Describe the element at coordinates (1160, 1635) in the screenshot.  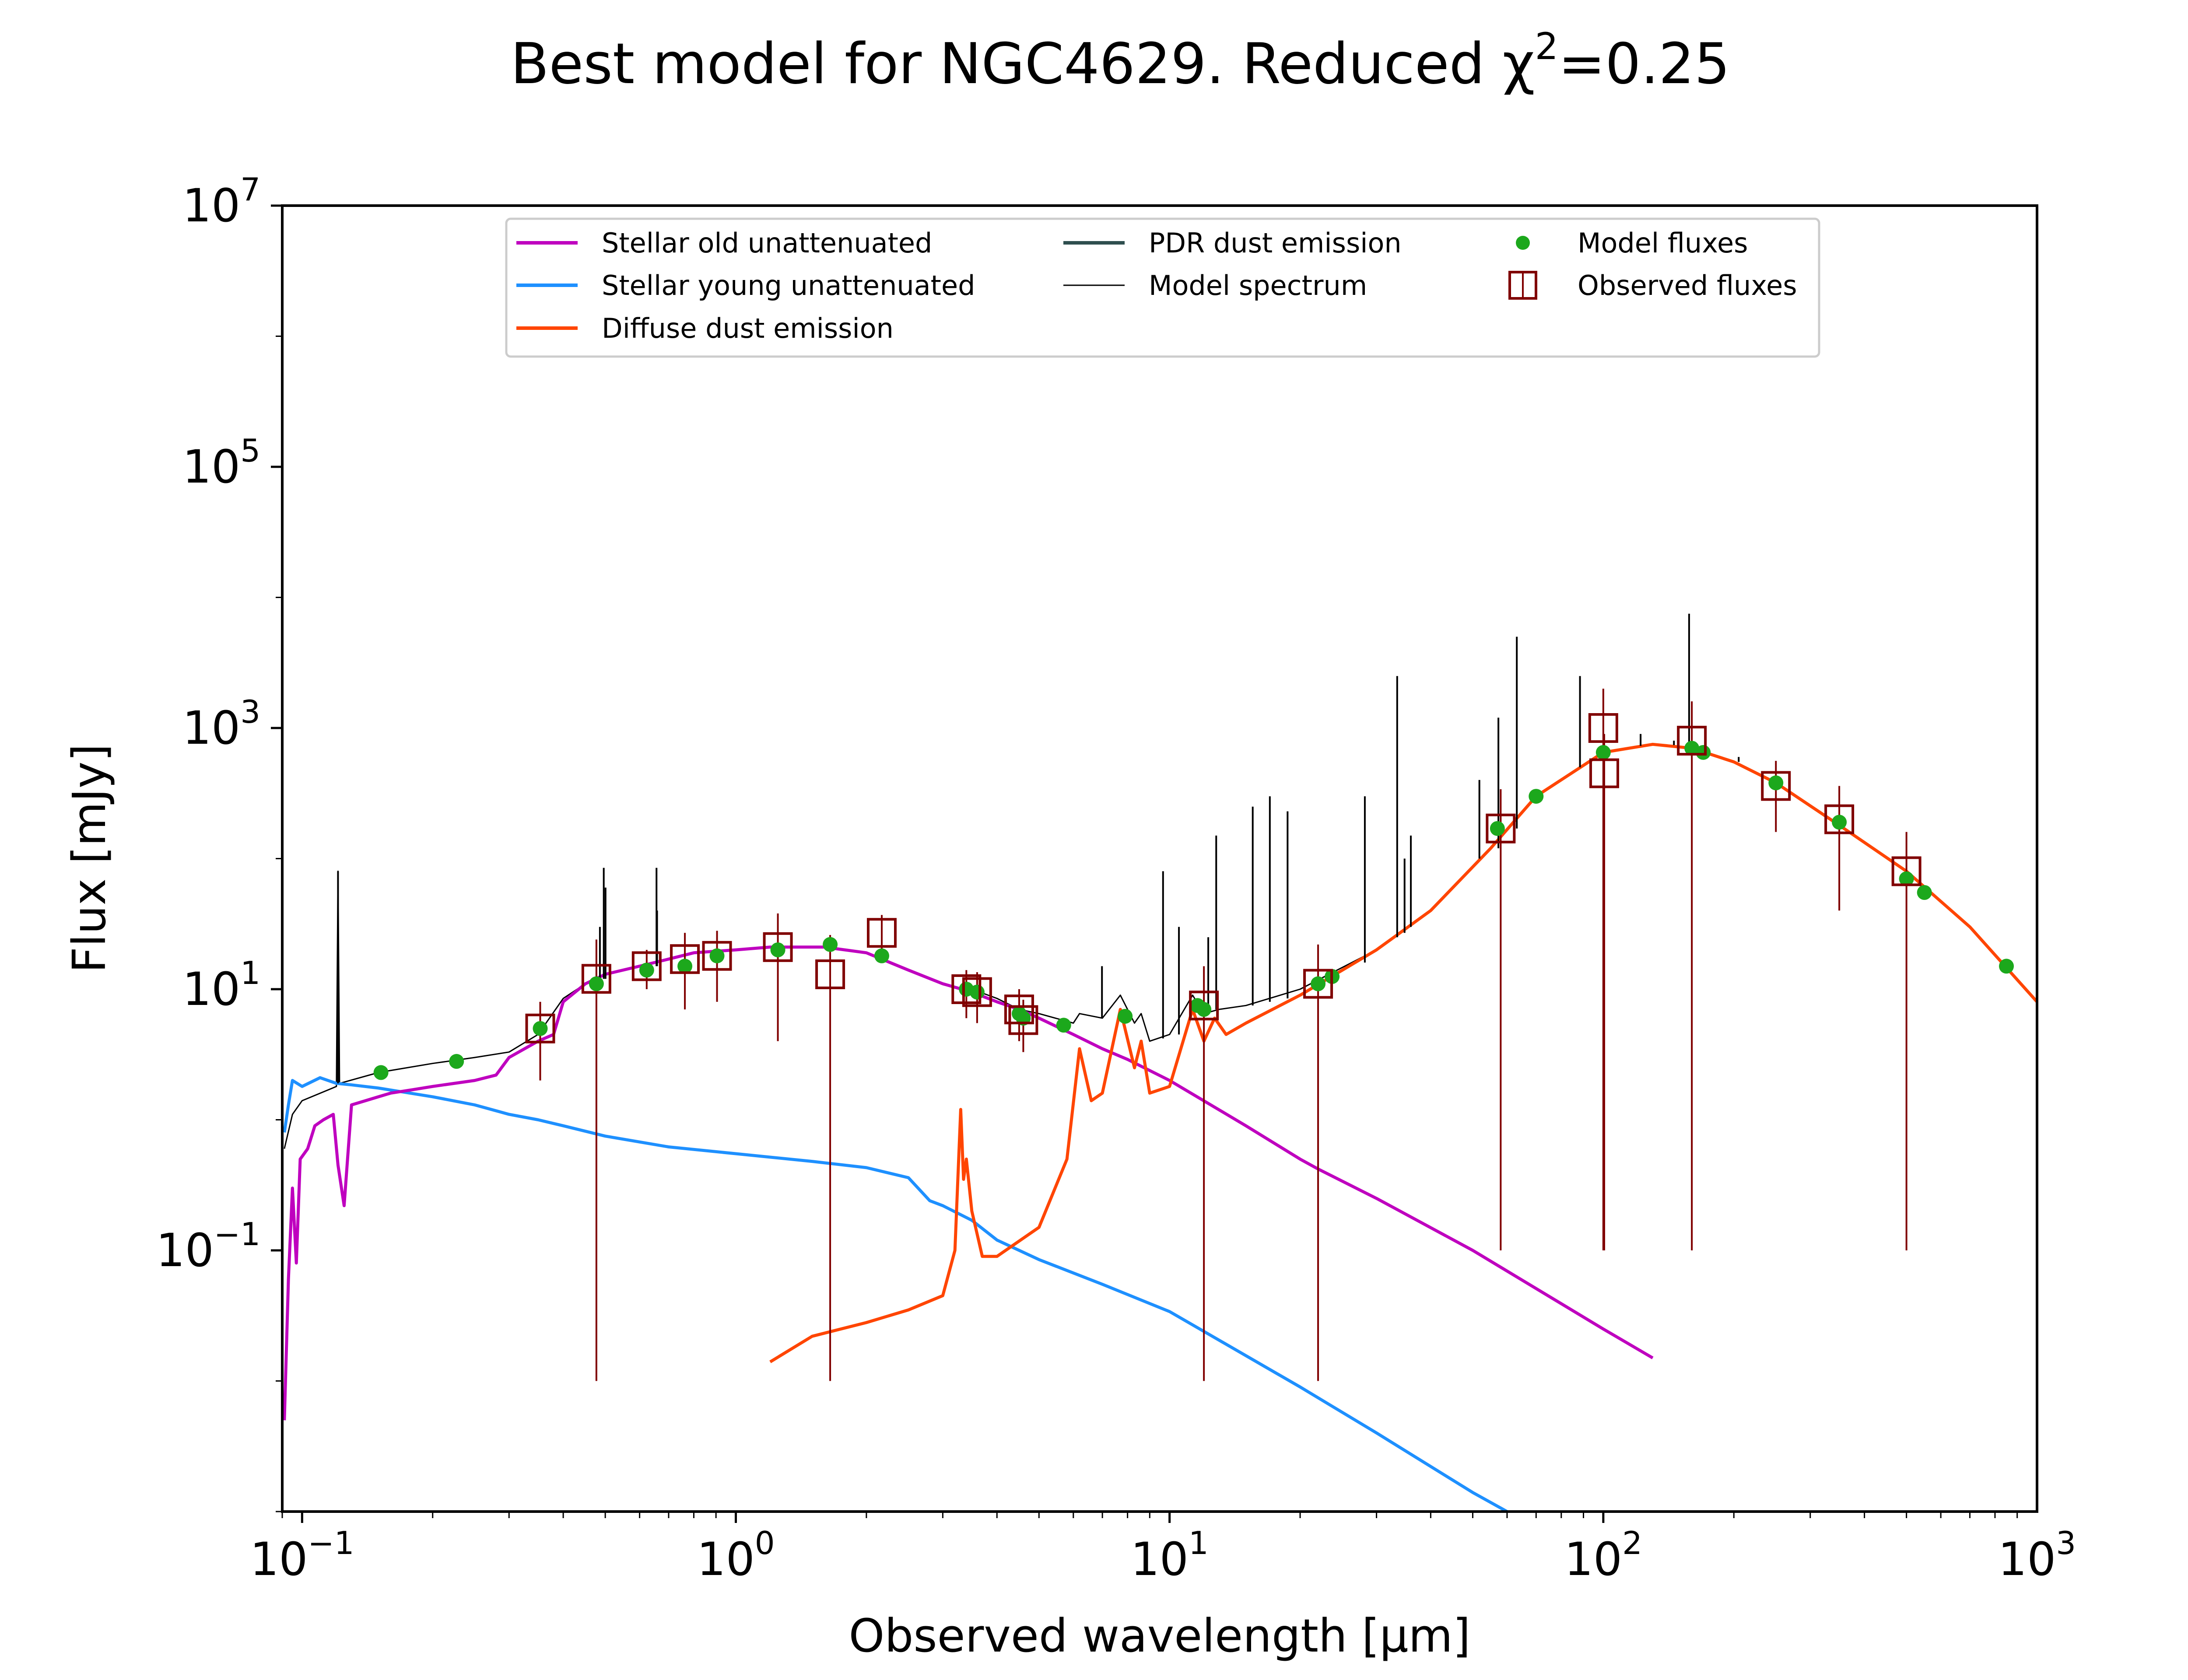
I see `x-axis-label: Observed wavelength [μm]` at that location.